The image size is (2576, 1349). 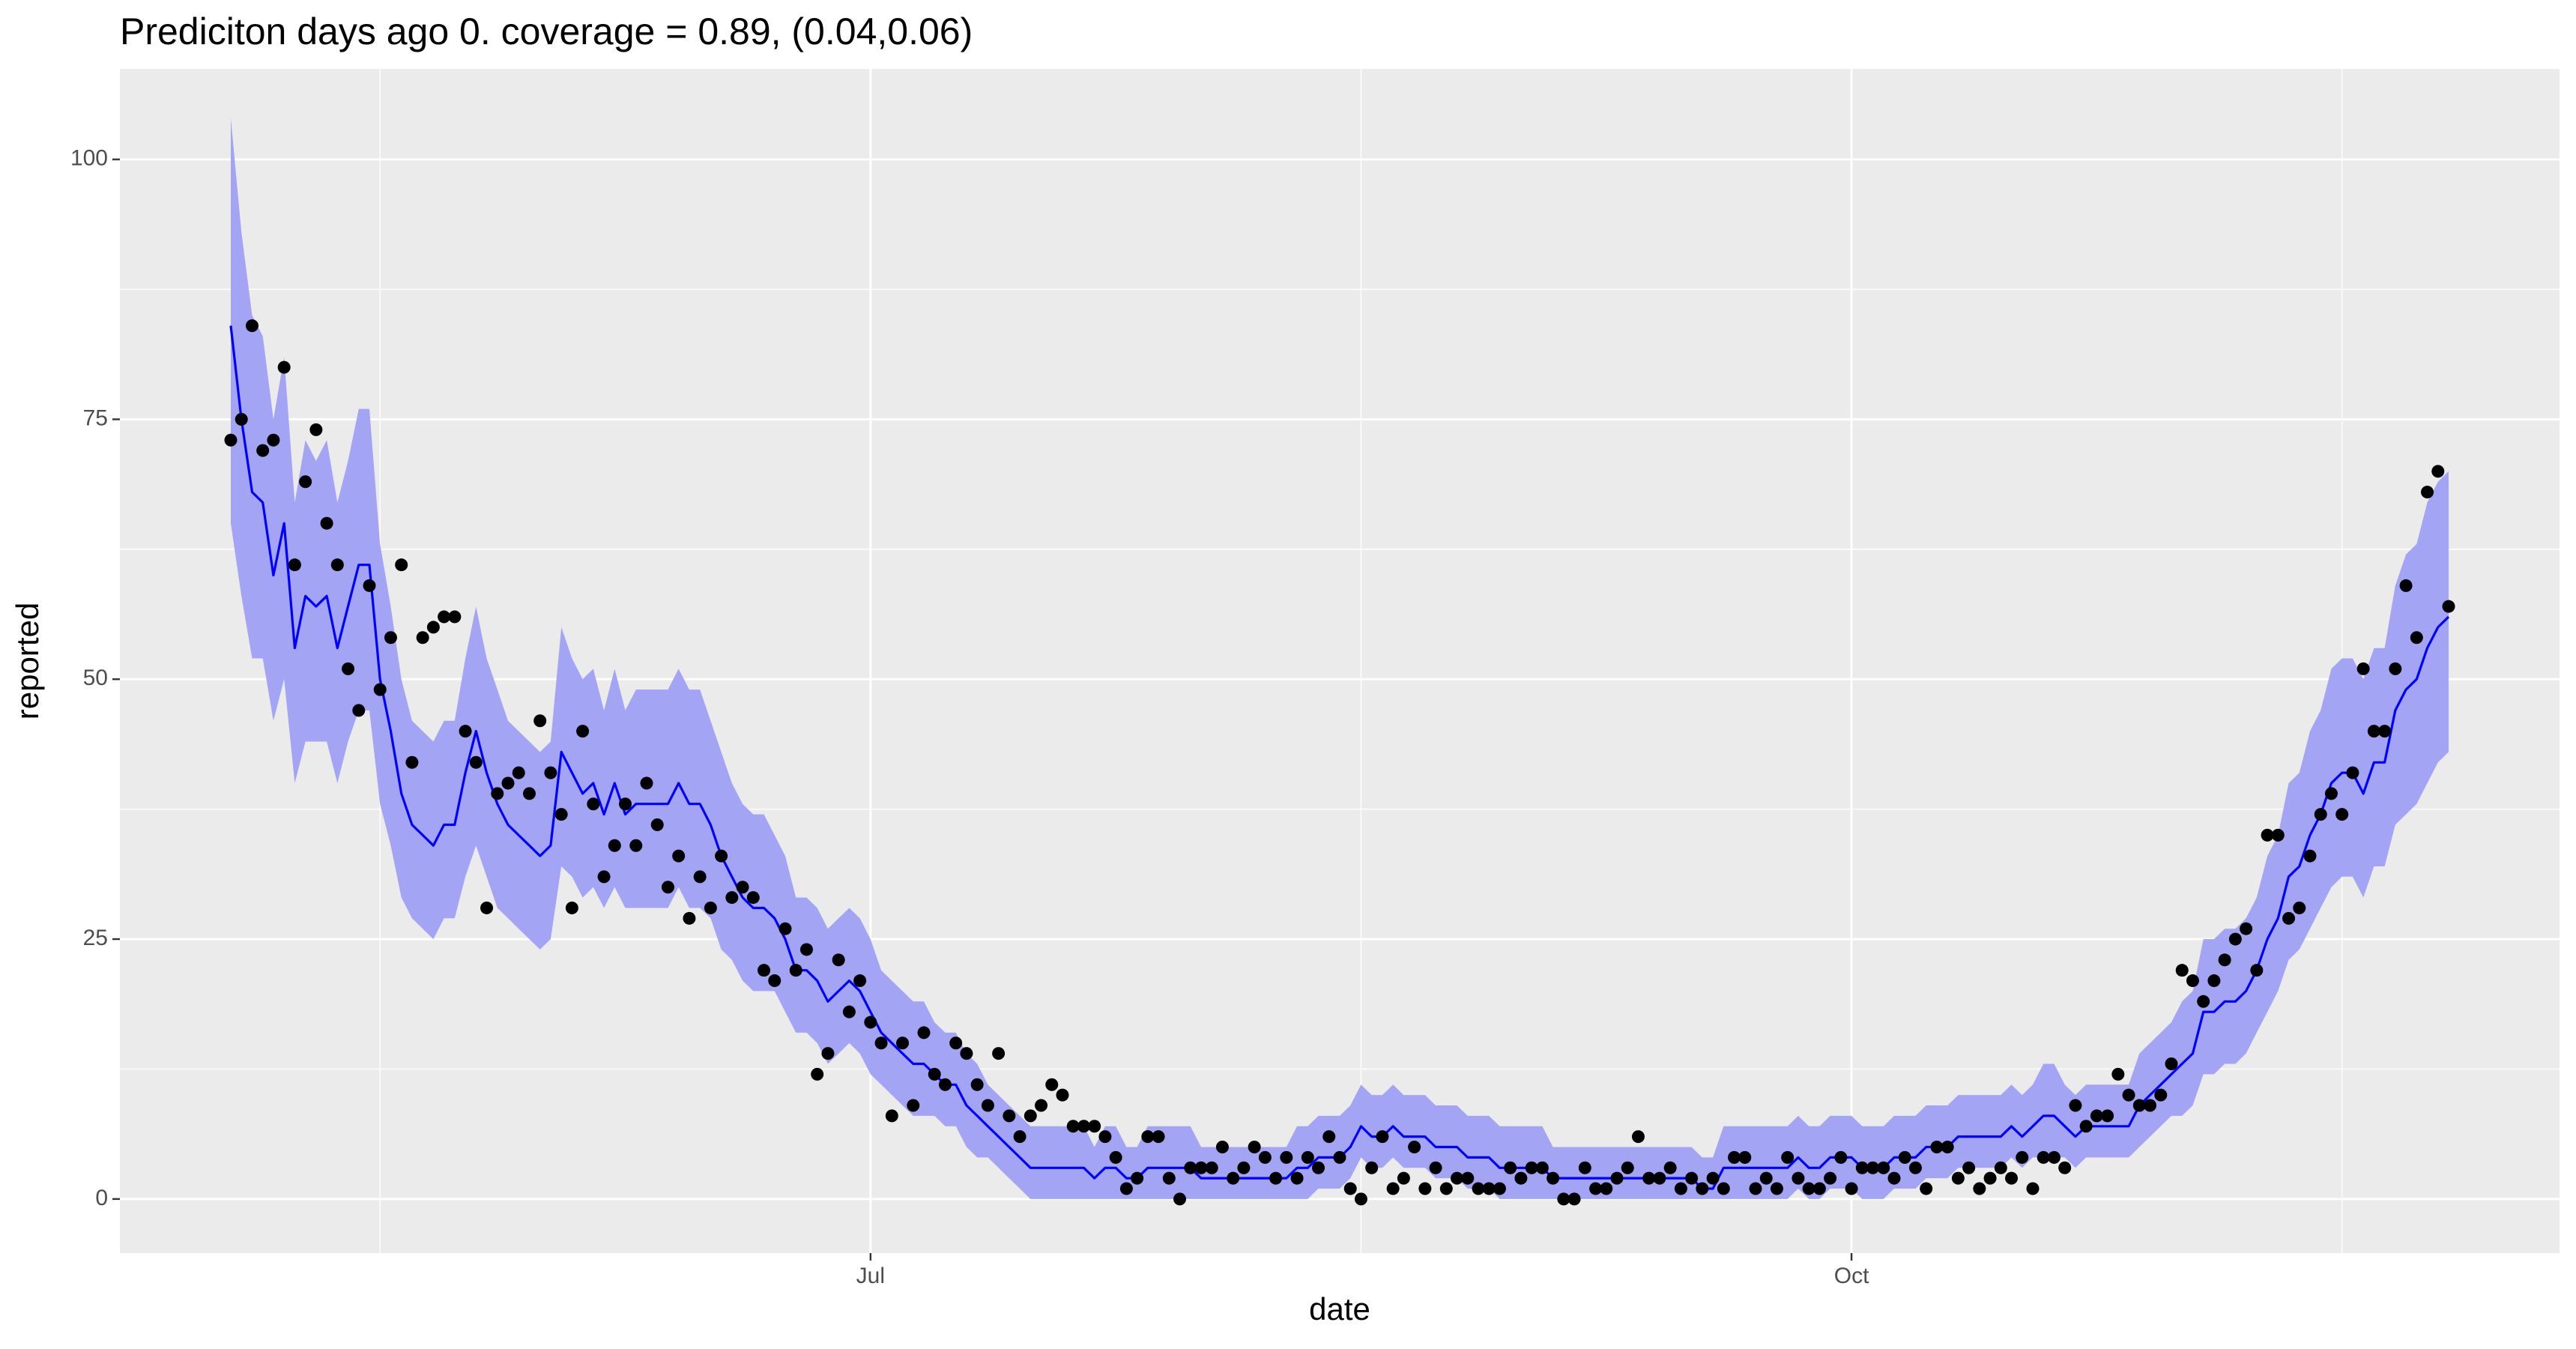 What do you see at coordinates (1339, 1309) in the screenshot?
I see `x-axis-title: date` at bounding box center [1339, 1309].